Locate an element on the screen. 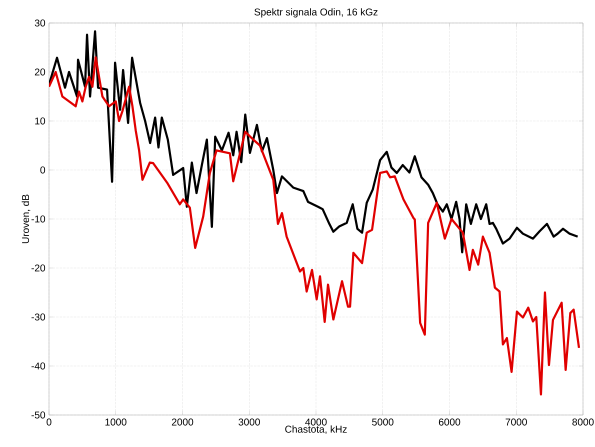  y-tick-label: 20 is located at coordinates (40, 72).